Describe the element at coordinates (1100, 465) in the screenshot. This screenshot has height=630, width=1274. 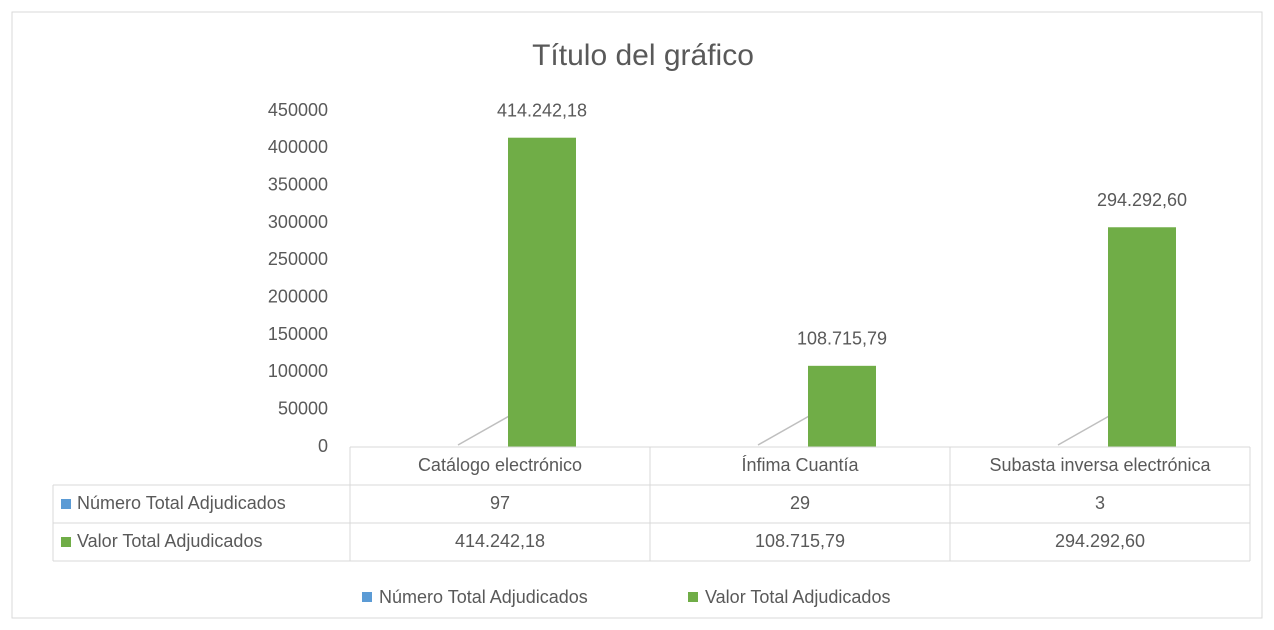
I see `x-tick-label: Subasta inversa electrónica` at that location.